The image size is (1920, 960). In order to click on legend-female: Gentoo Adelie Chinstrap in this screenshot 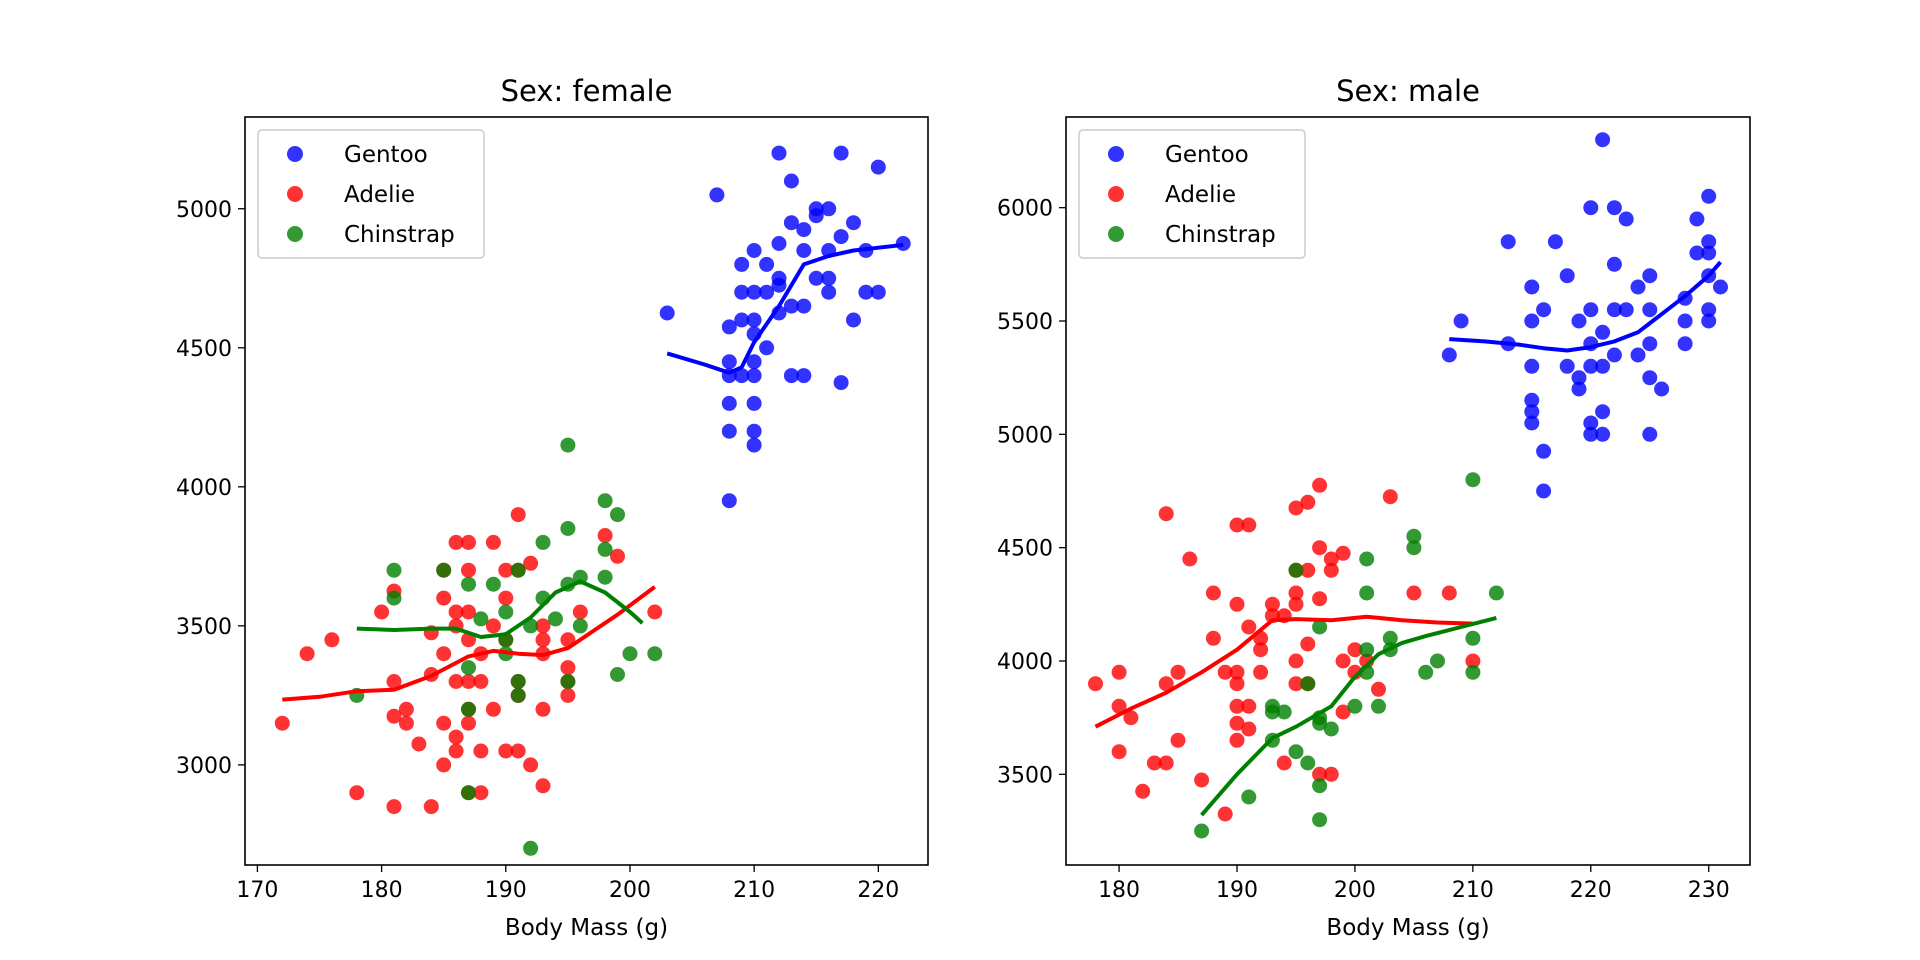, I will do `click(371, 194)`.